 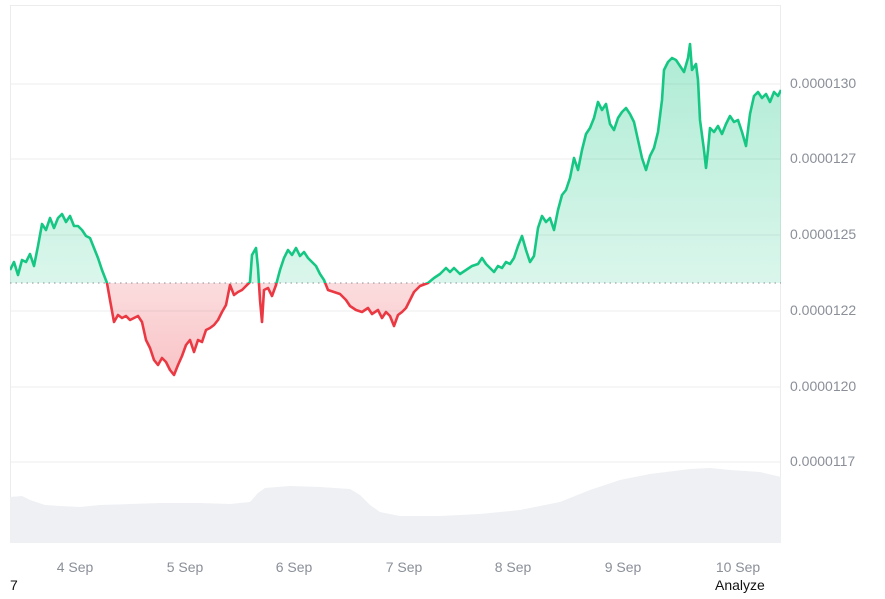 What do you see at coordinates (14, 585) in the screenshot?
I see `footer-left-text: 7` at bounding box center [14, 585].